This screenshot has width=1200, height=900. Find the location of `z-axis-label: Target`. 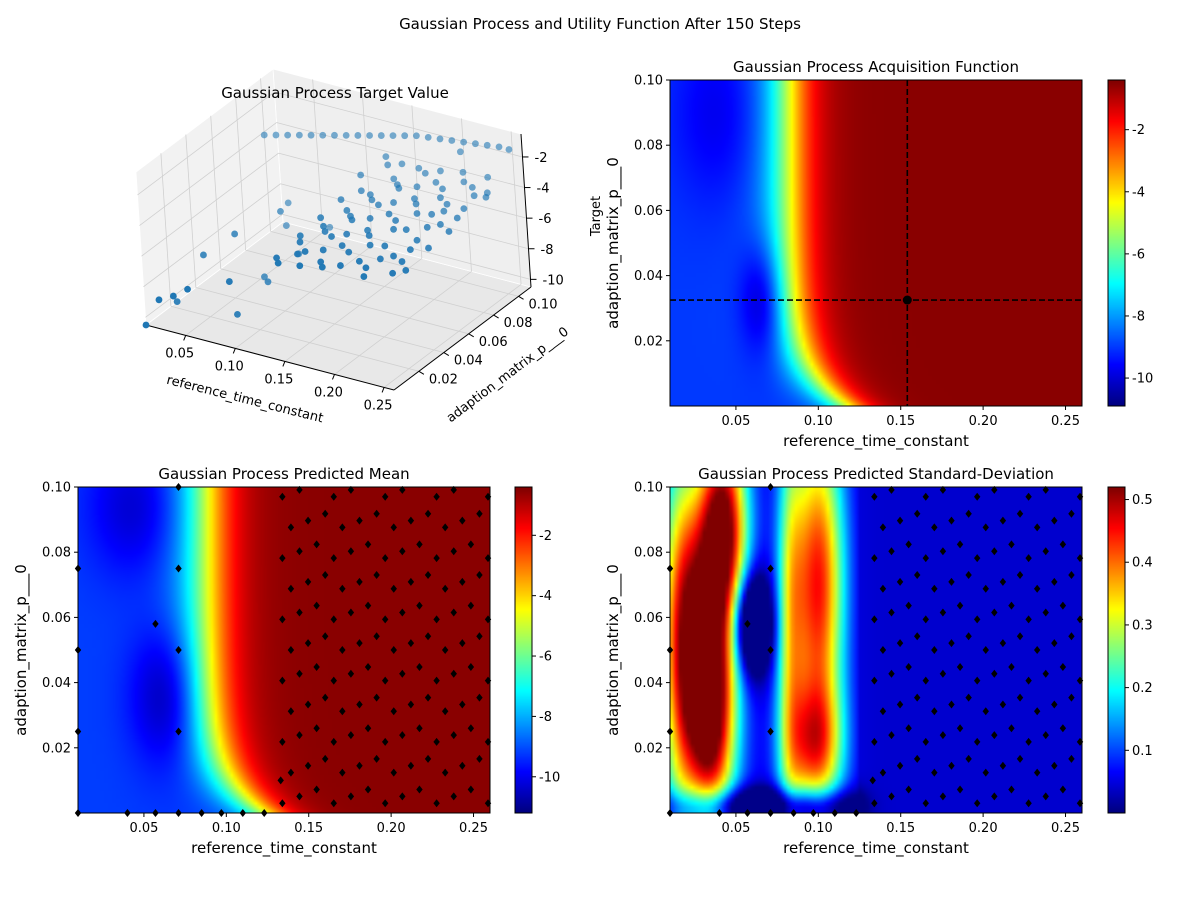

z-axis-label: Target is located at coordinates (596, 216).